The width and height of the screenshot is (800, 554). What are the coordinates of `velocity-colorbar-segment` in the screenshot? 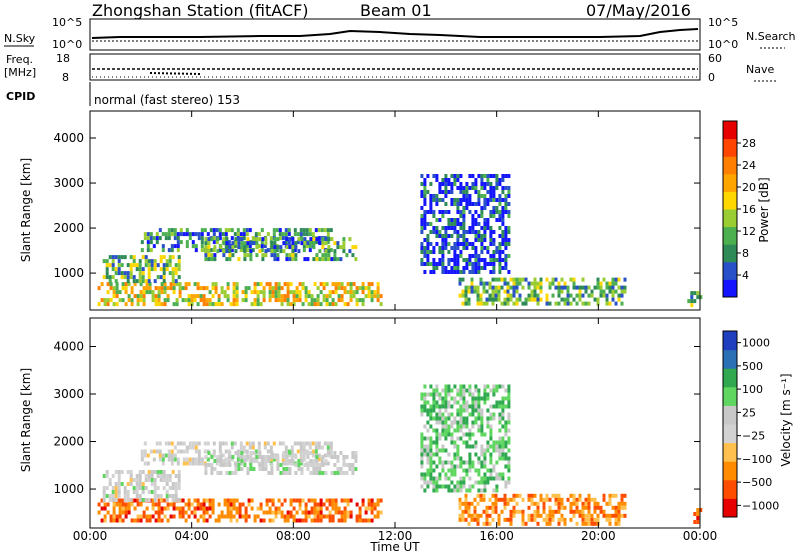 It's located at (730, 452).